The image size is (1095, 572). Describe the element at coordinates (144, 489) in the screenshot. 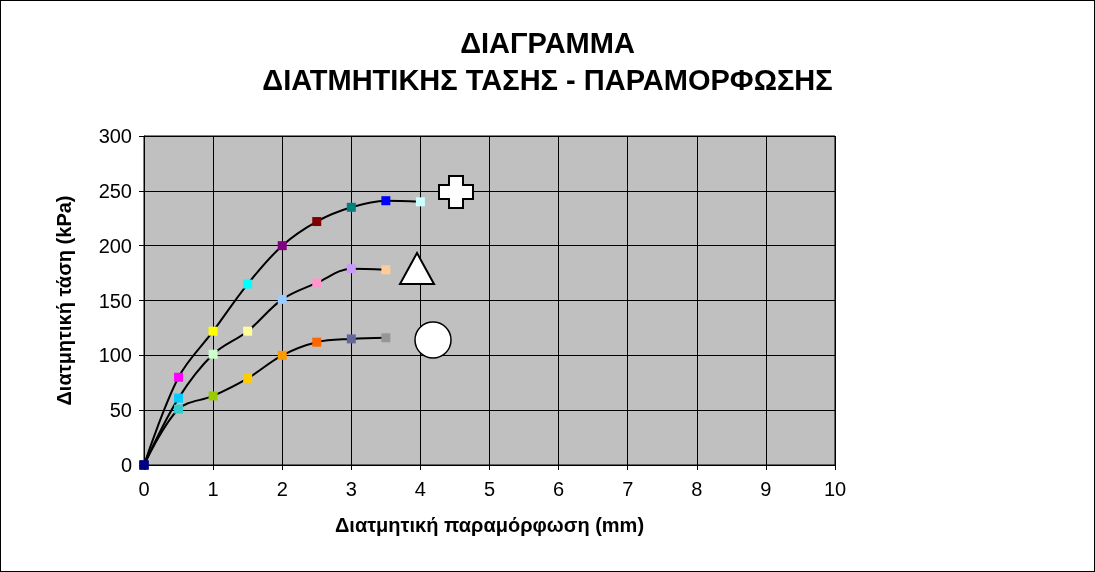

I see `x-tick-label: 0` at that location.